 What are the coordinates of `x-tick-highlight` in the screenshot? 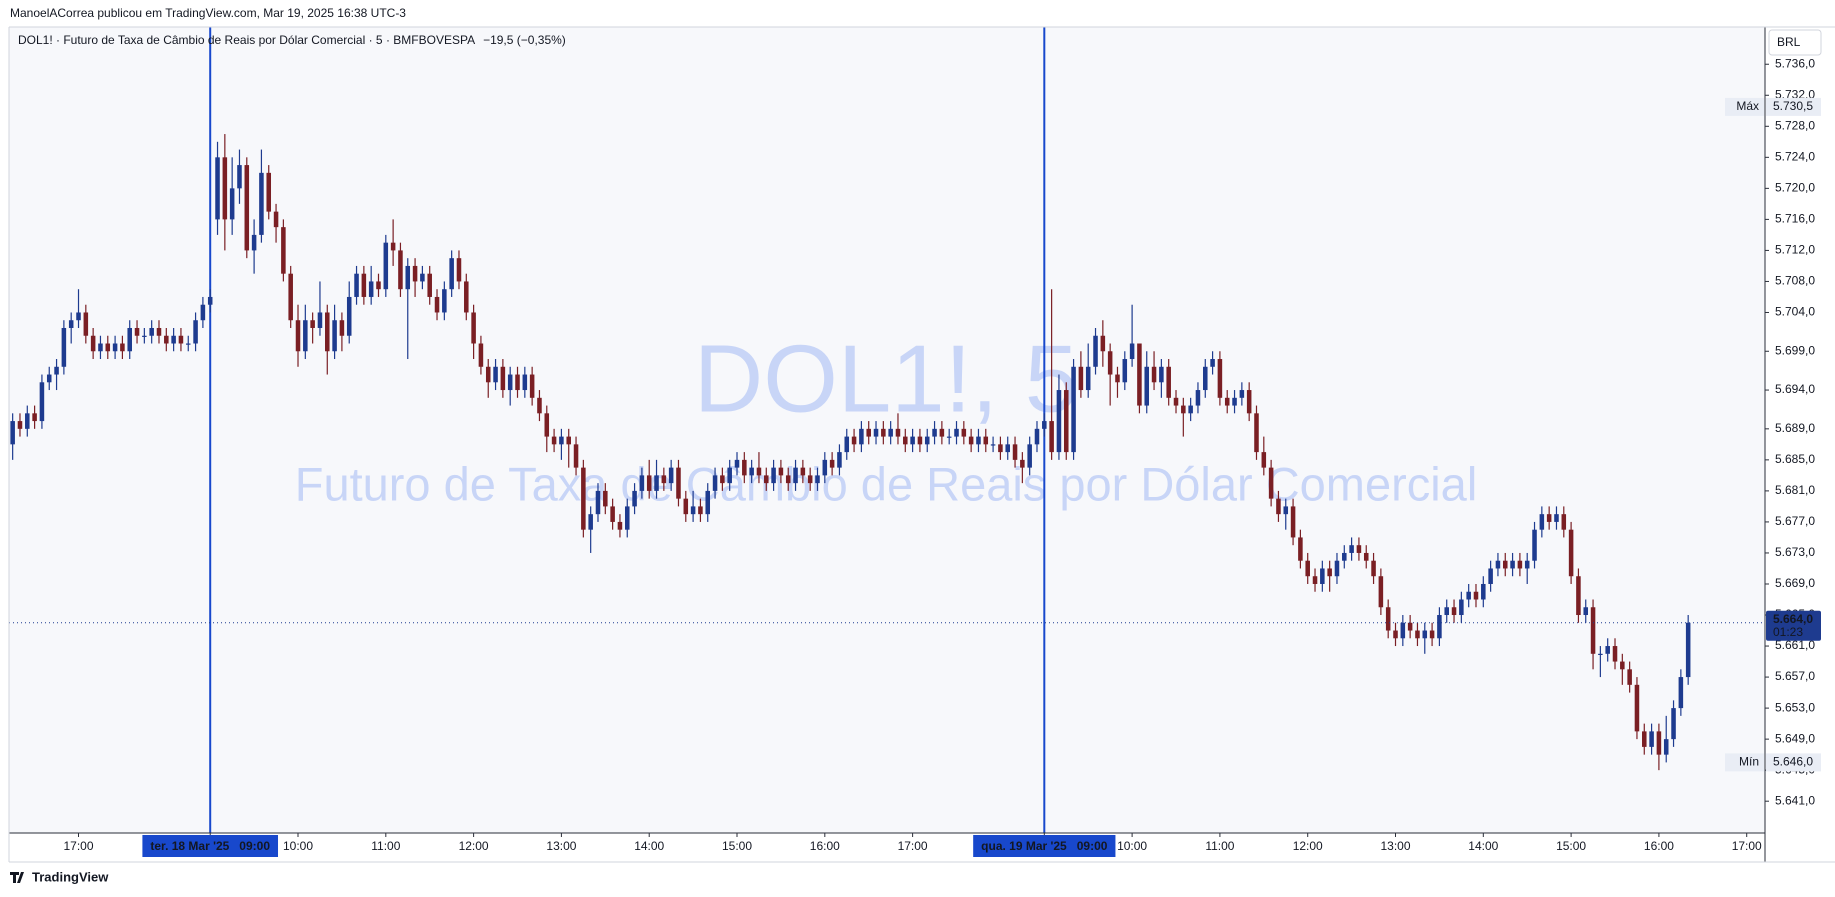 It's located at (1044, 846).